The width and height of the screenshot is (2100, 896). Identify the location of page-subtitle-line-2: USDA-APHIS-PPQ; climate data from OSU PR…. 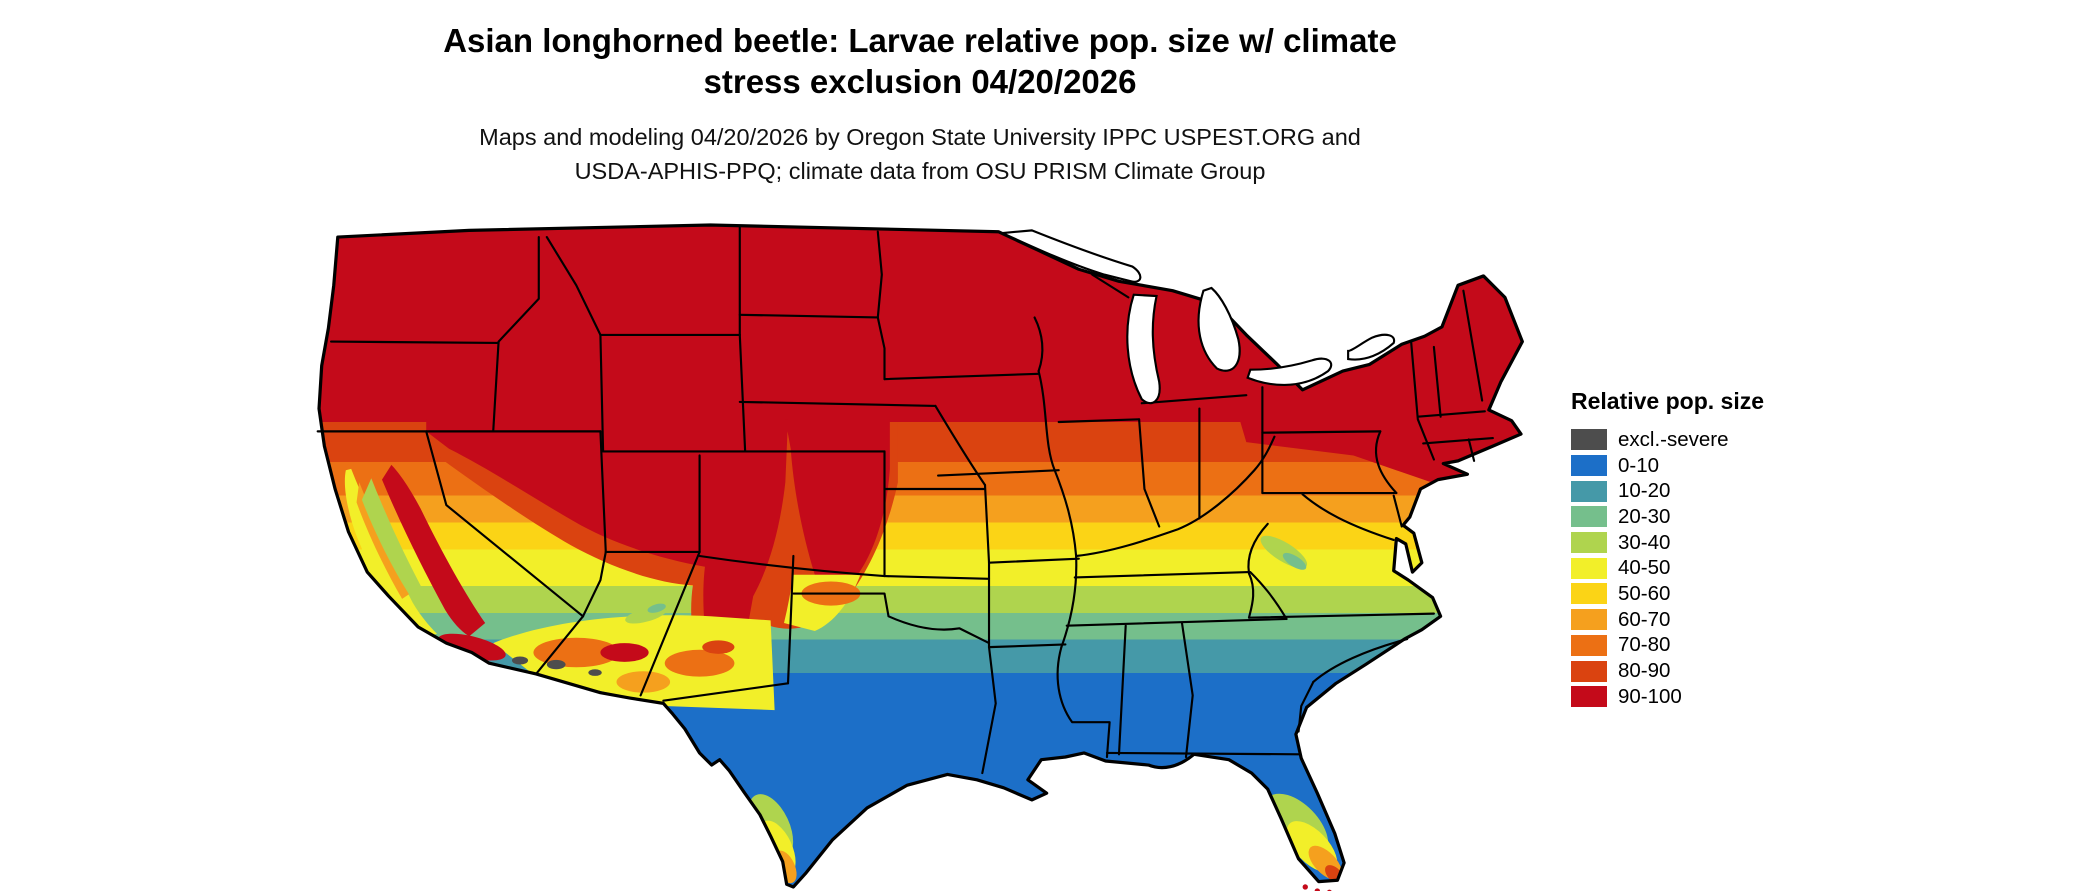
(920, 171).